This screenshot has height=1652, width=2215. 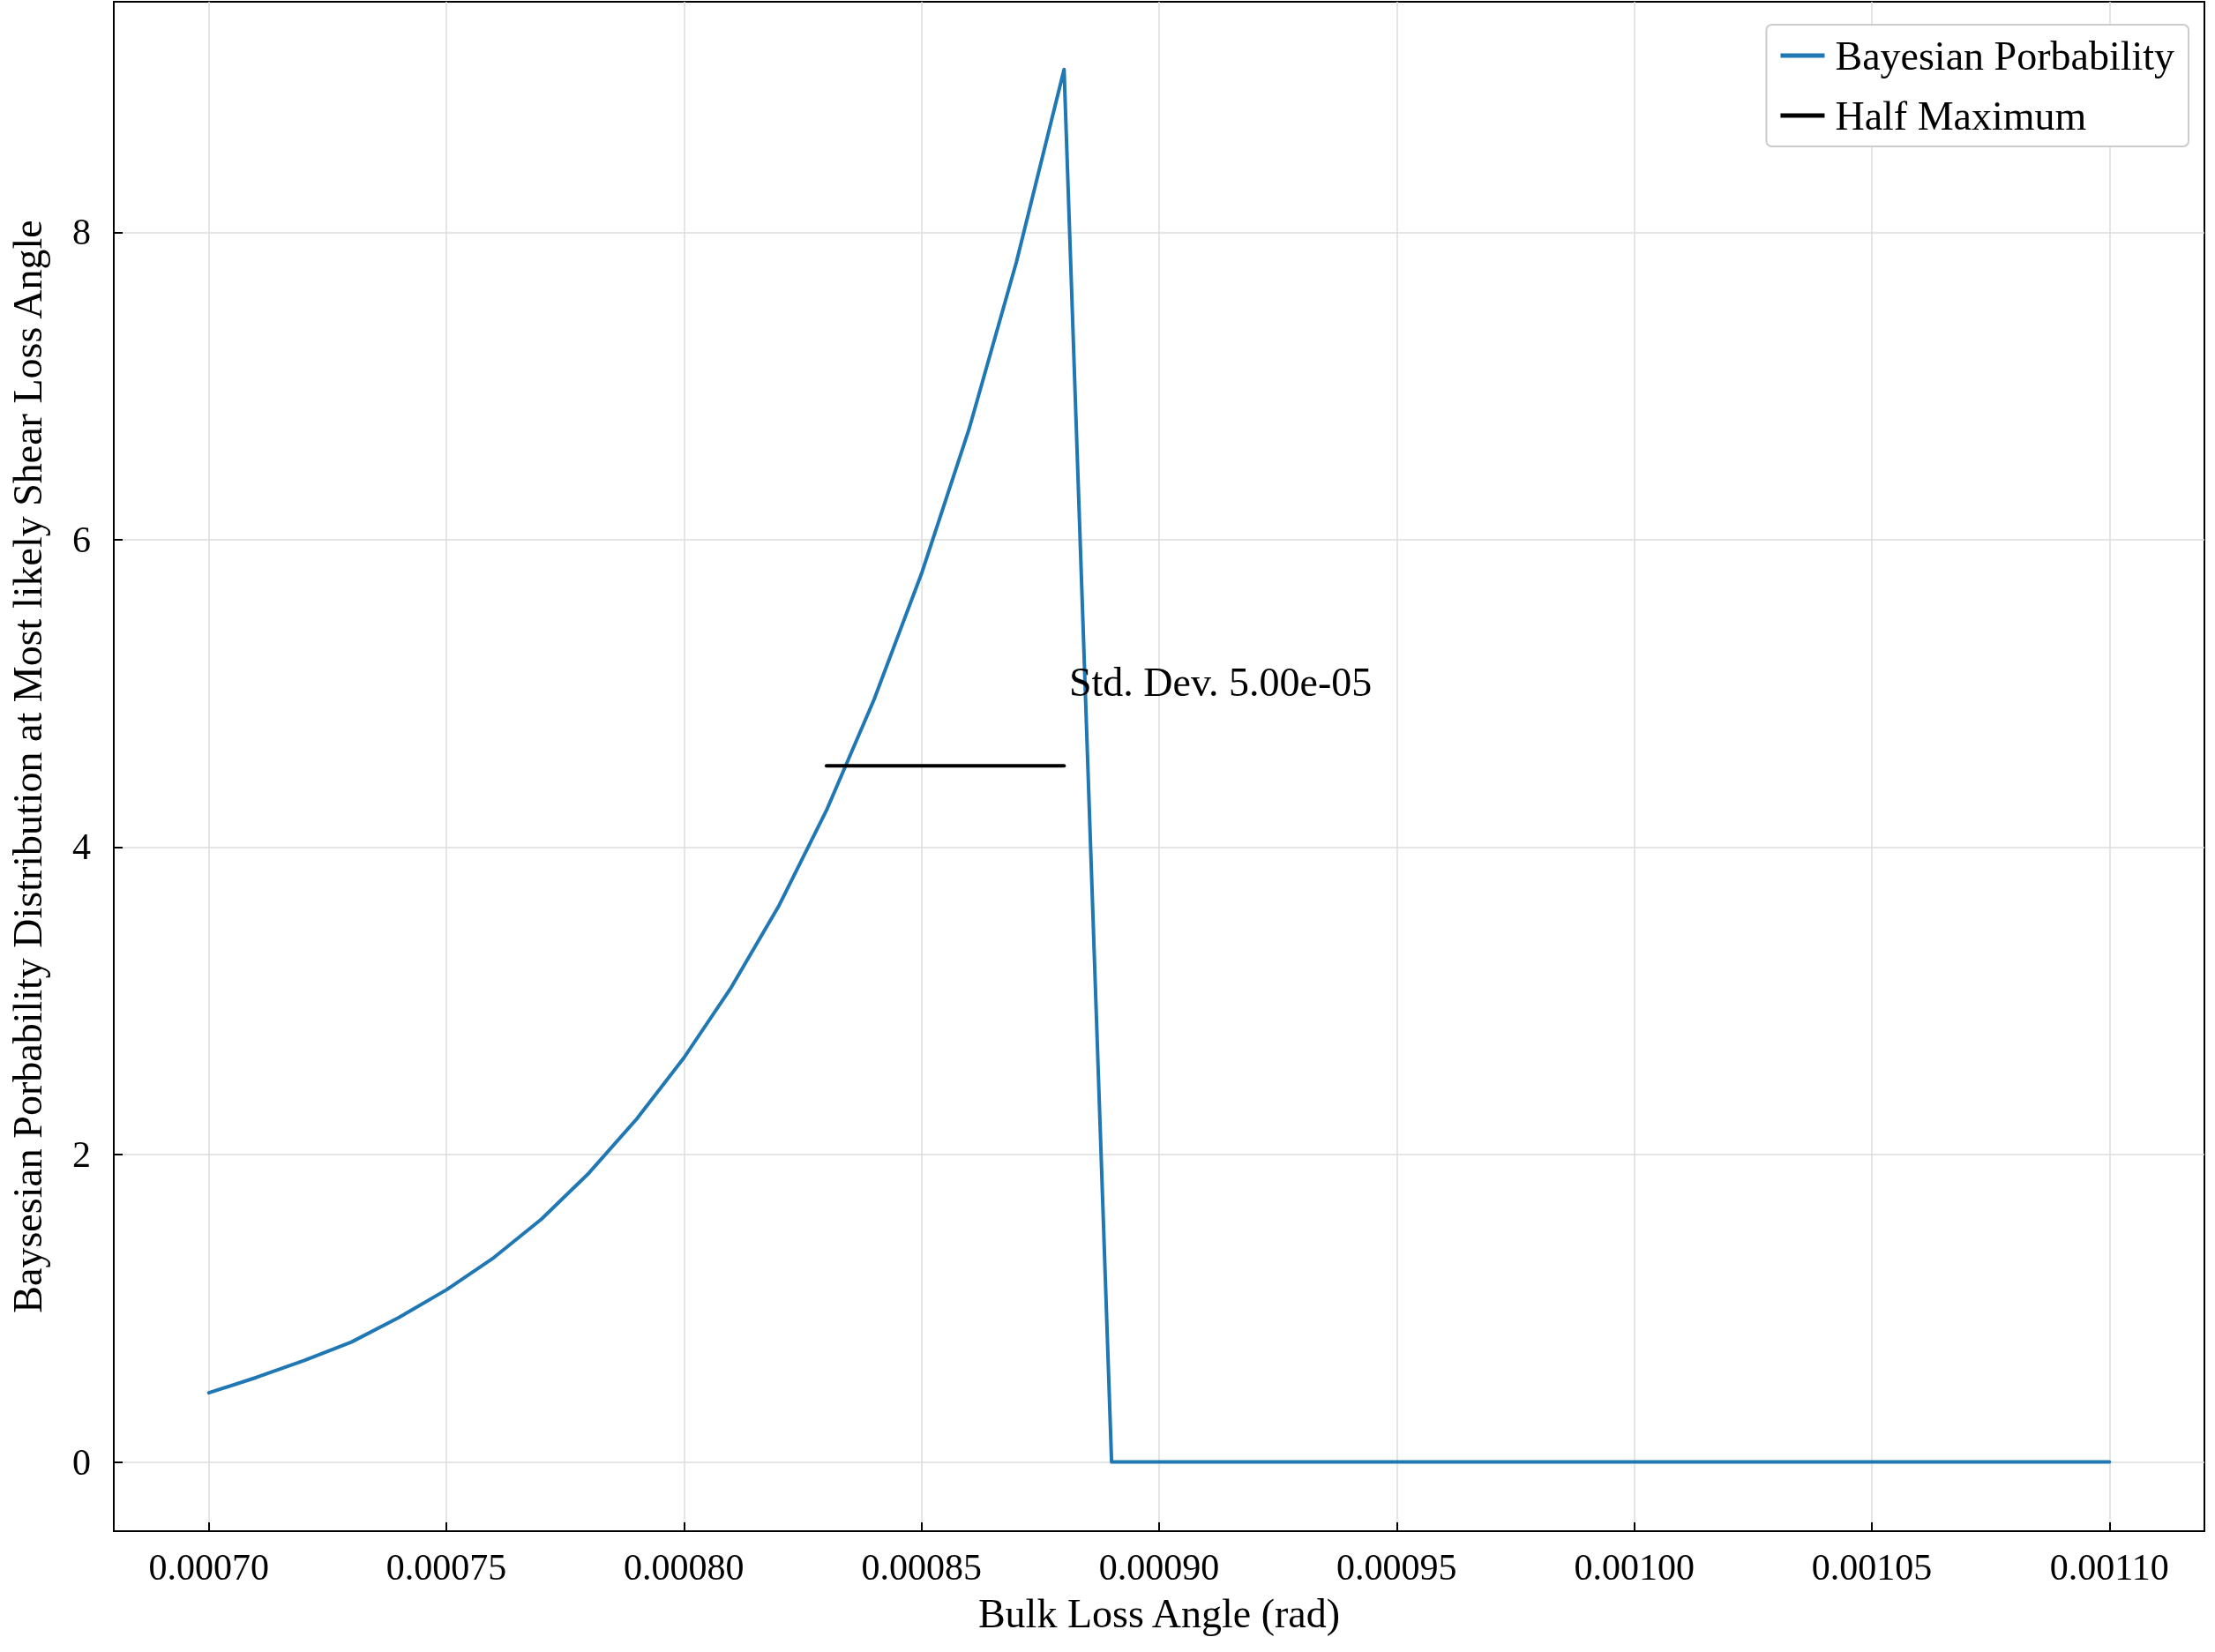 What do you see at coordinates (82, 1155) in the screenshot?
I see `y-tick-label: 2` at bounding box center [82, 1155].